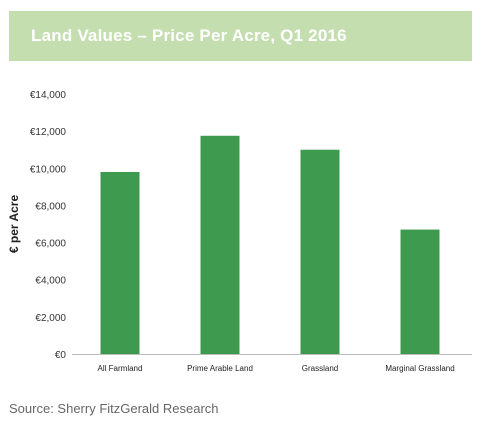 This screenshot has height=424, width=483. What do you see at coordinates (189, 35) in the screenshot?
I see `chart-title: Land Values – Price Per Acre, Q1 2016` at bounding box center [189, 35].